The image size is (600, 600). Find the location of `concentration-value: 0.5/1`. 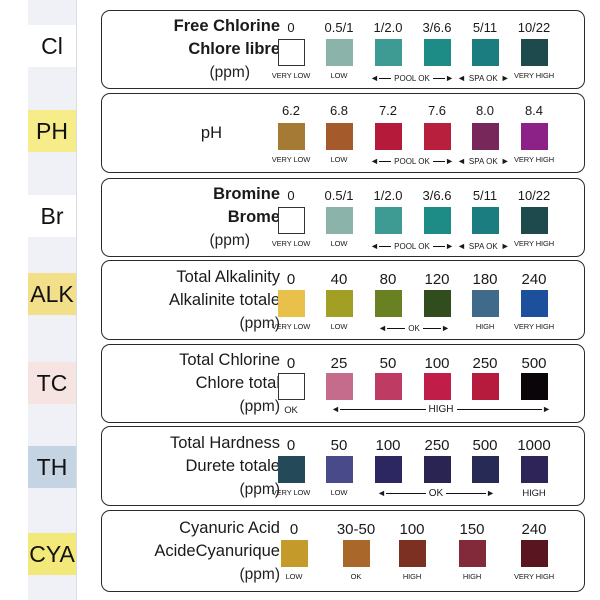

concentration-value: 0.5/1 is located at coordinates (339, 195).